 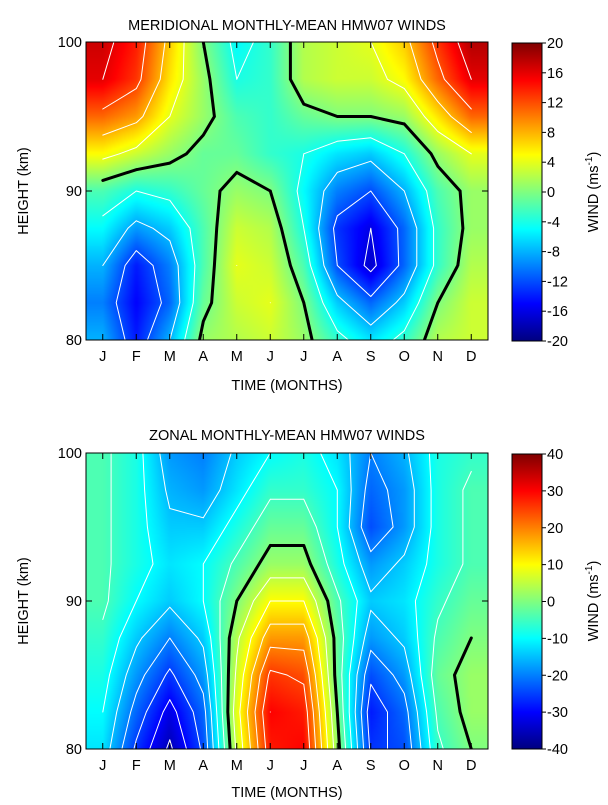 I want to click on meridional-colorbar-tick-label: -12, so click(x=557, y=282).